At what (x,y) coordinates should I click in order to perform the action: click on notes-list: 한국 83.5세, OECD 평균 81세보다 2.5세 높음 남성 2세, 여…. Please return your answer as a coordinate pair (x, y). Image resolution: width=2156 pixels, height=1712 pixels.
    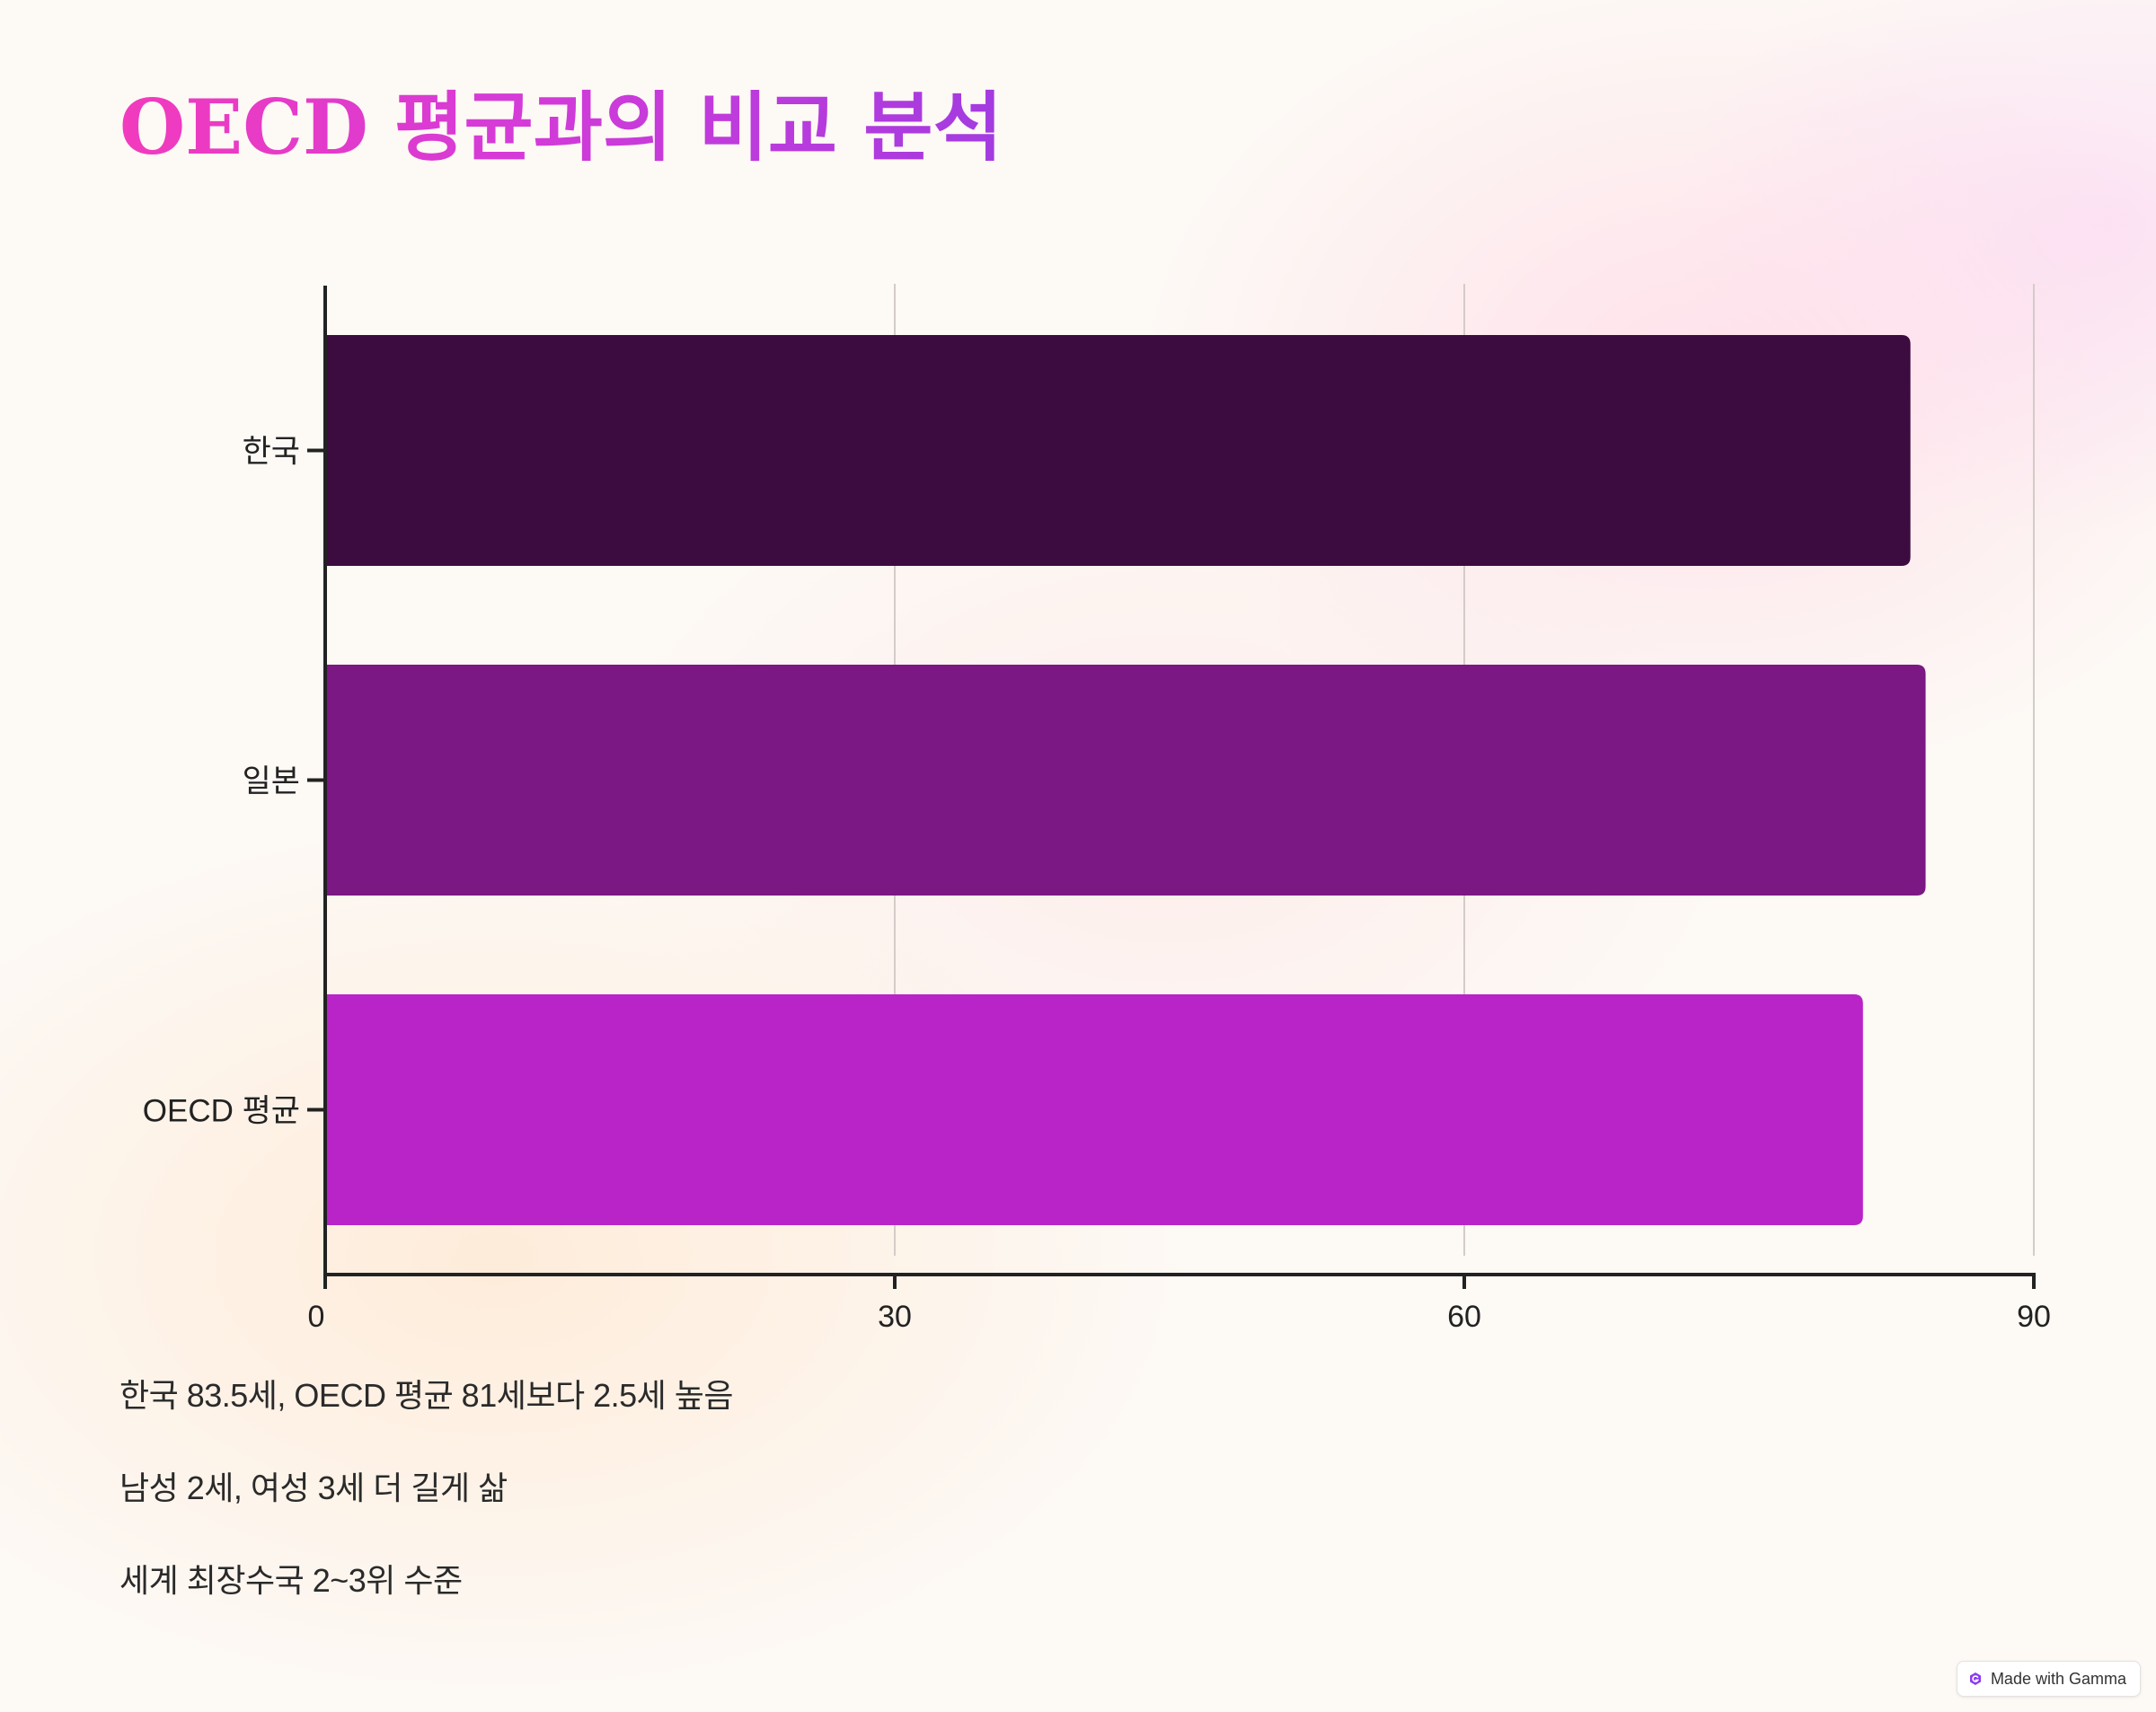
    Looking at the image, I should click on (426, 1513).